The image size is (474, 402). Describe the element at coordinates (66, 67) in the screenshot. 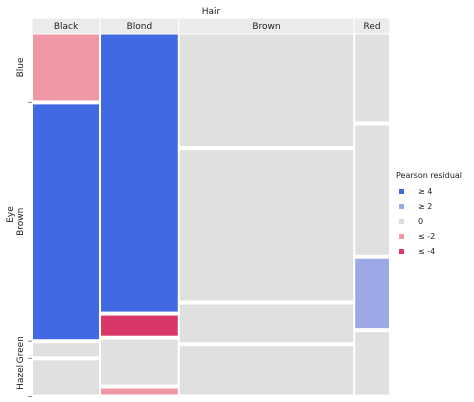

I see `cell-black-blue` at that location.